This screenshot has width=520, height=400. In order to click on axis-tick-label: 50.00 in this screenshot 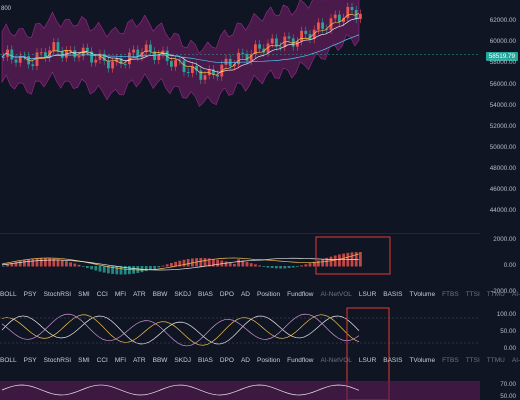, I will do `click(508, 396)`.